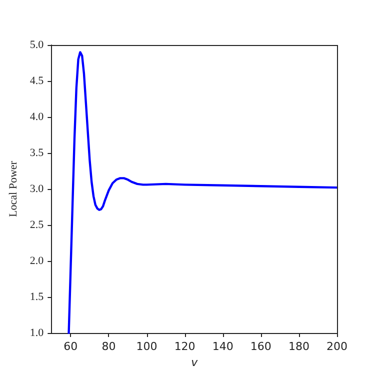  What do you see at coordinates (37, 225) in the screenshot?
I see `y-tick-label: 2.5` at bounding box center [37, 225].